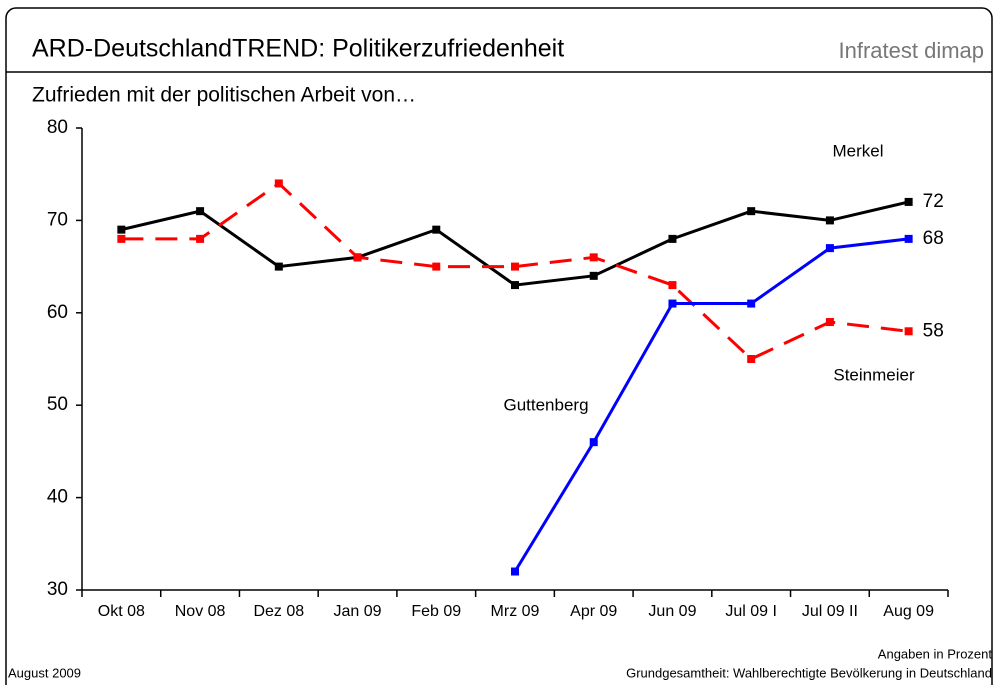  Describe the element at coordinates (44, 672) in the screenshot. I see `footer-date: August 2009` at that location.